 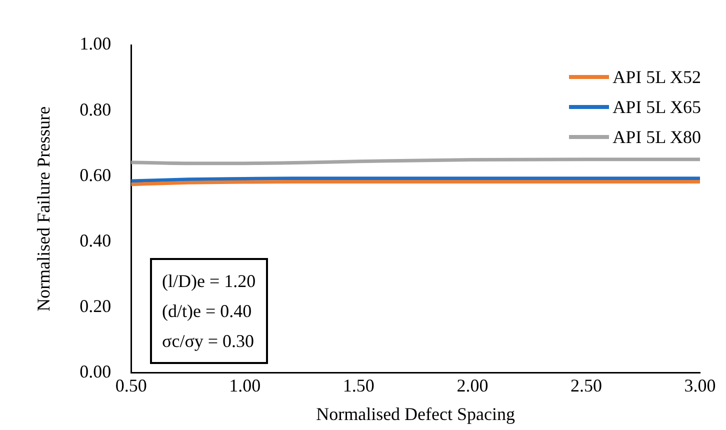 I want to click on y-tick-label: 0.00, so click(x=96, y=372).